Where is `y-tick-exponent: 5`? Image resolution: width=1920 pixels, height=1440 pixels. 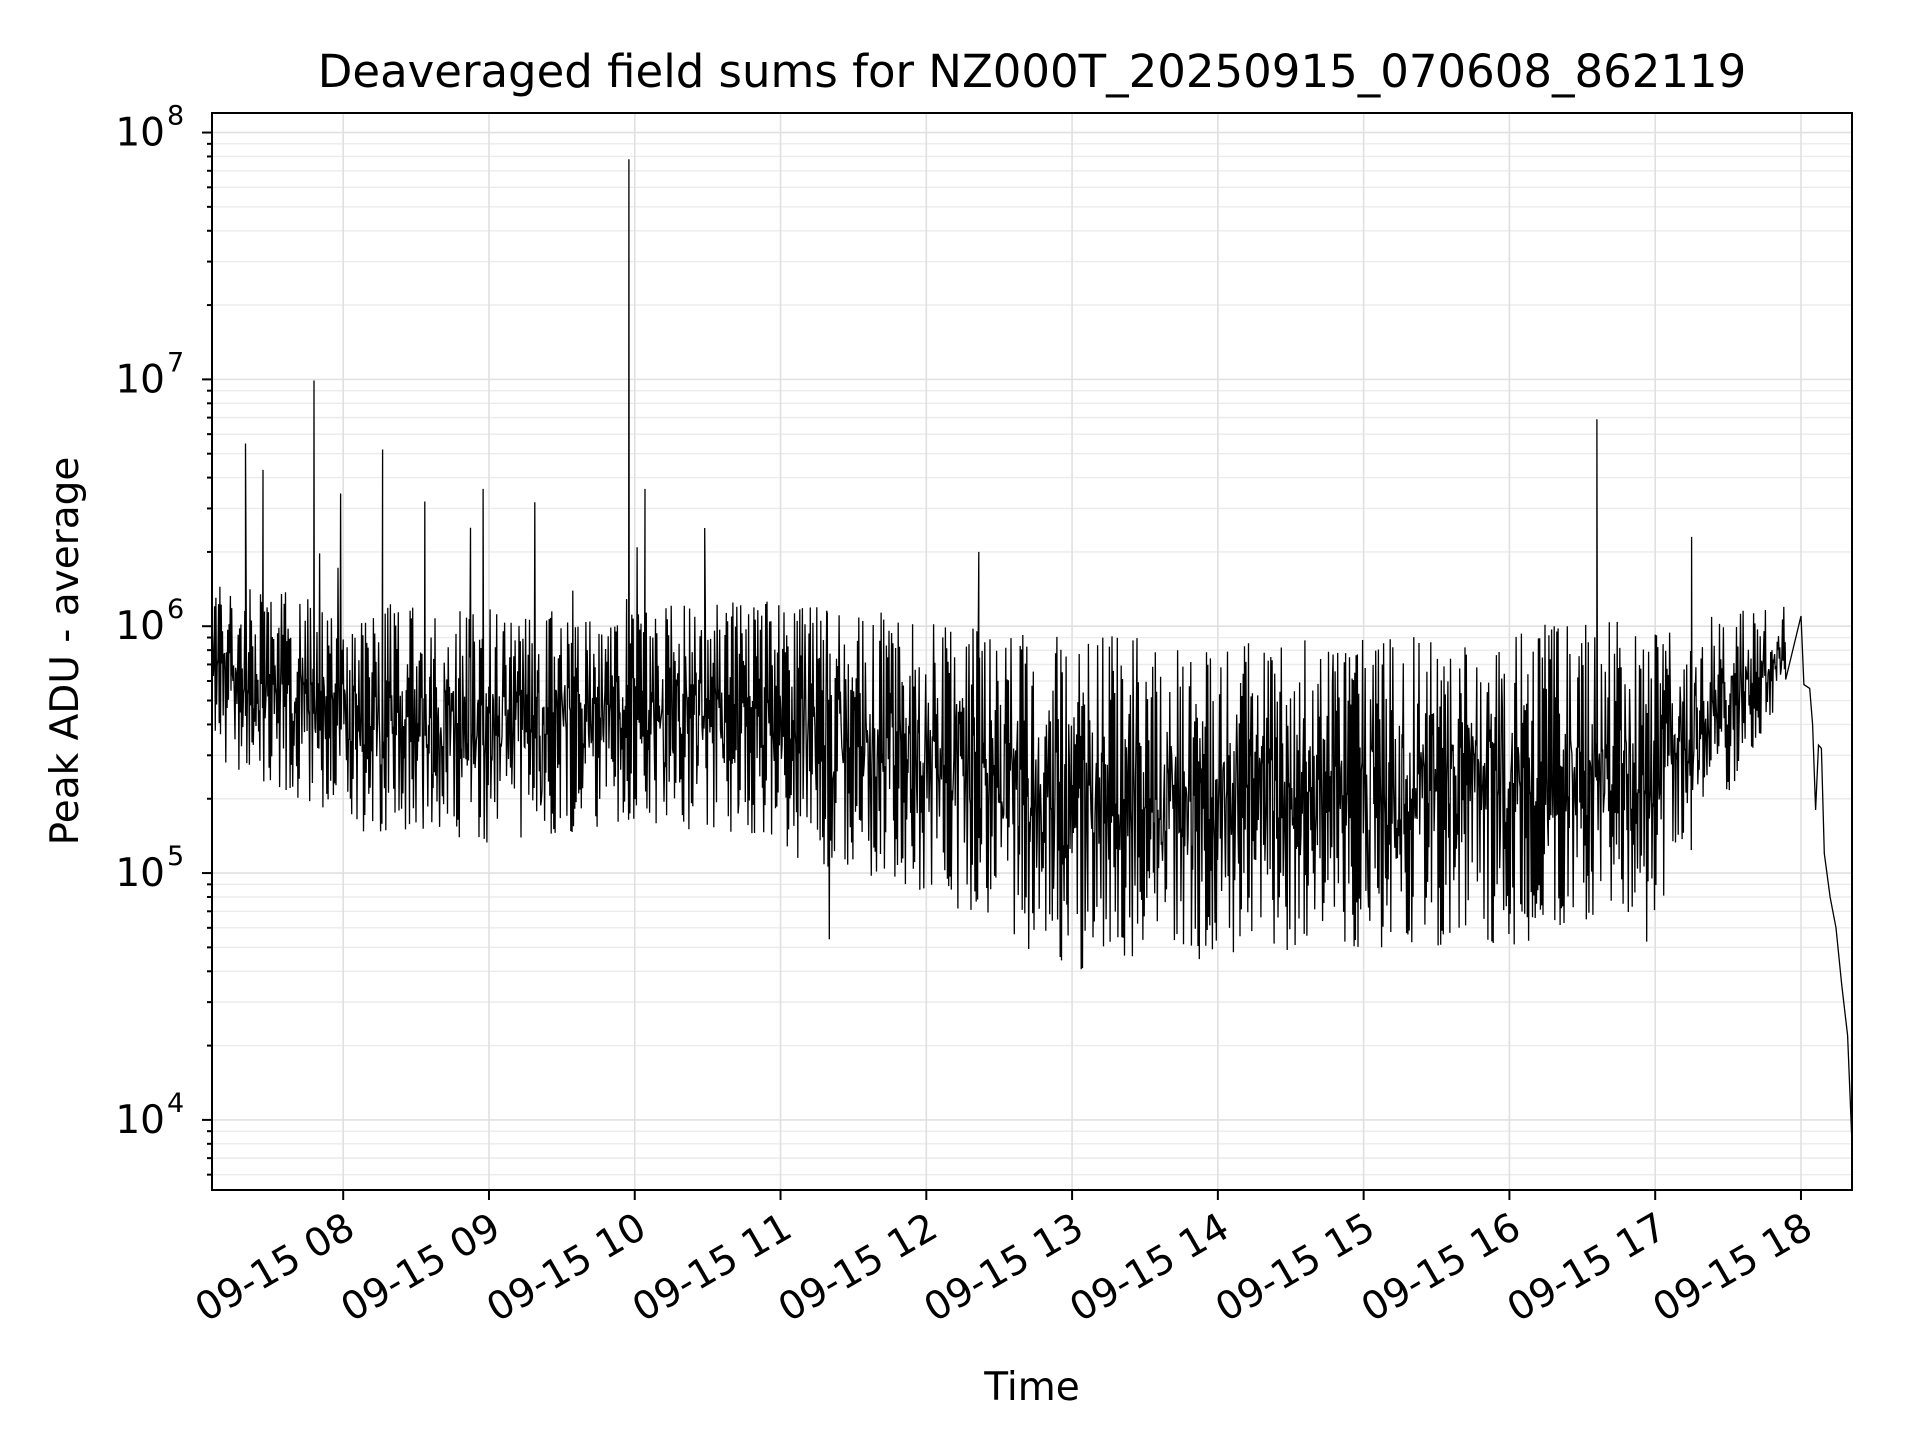 y-tick-exponent: 5 is located at coordinates (175, 856).